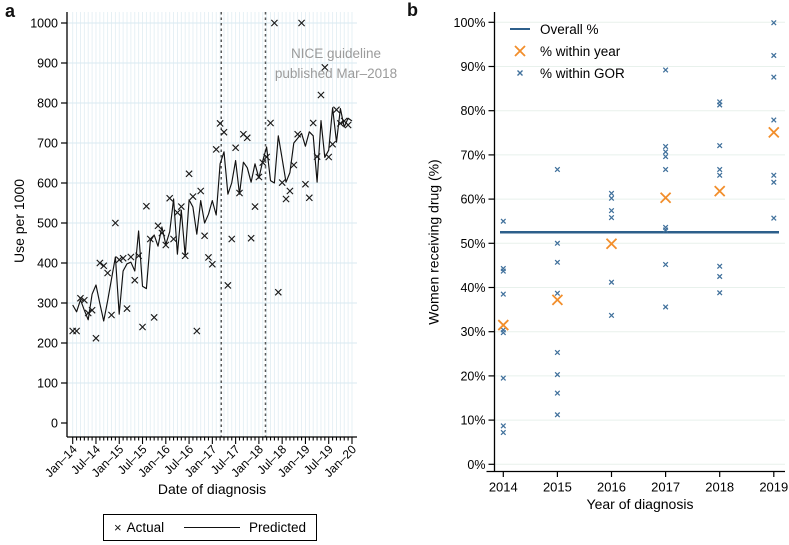 The image size is (789, 545). I want to click on svg-text: 0, so click(54, 424).